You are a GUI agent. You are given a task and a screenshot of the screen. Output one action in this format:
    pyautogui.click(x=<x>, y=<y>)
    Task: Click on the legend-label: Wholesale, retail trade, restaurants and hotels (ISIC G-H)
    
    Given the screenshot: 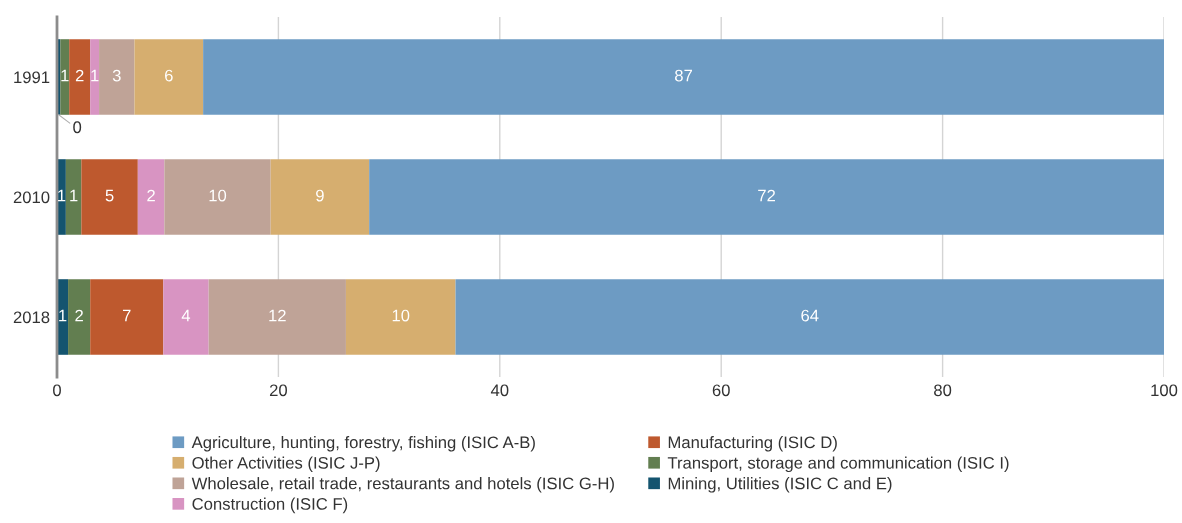 What is the action you would take?
    pyautogui.click(x=402, y=485)
    